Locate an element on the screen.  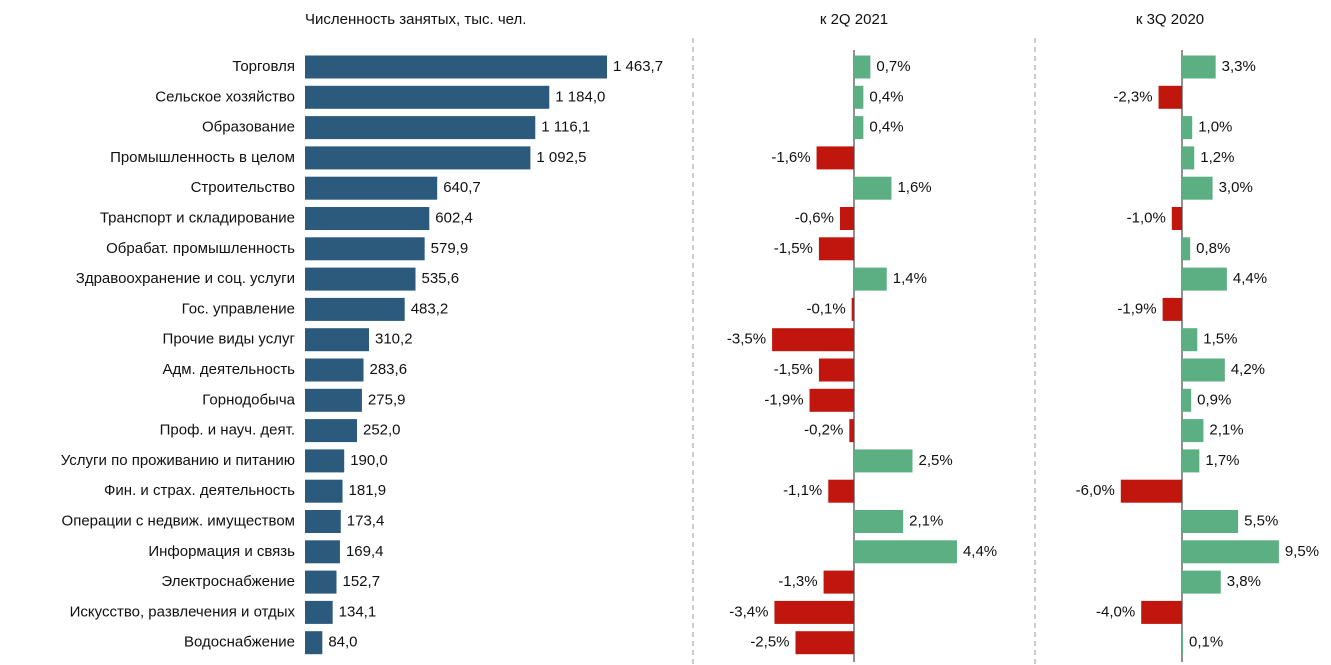
value-label: 0,9% is located at coordinates (1214, 399).